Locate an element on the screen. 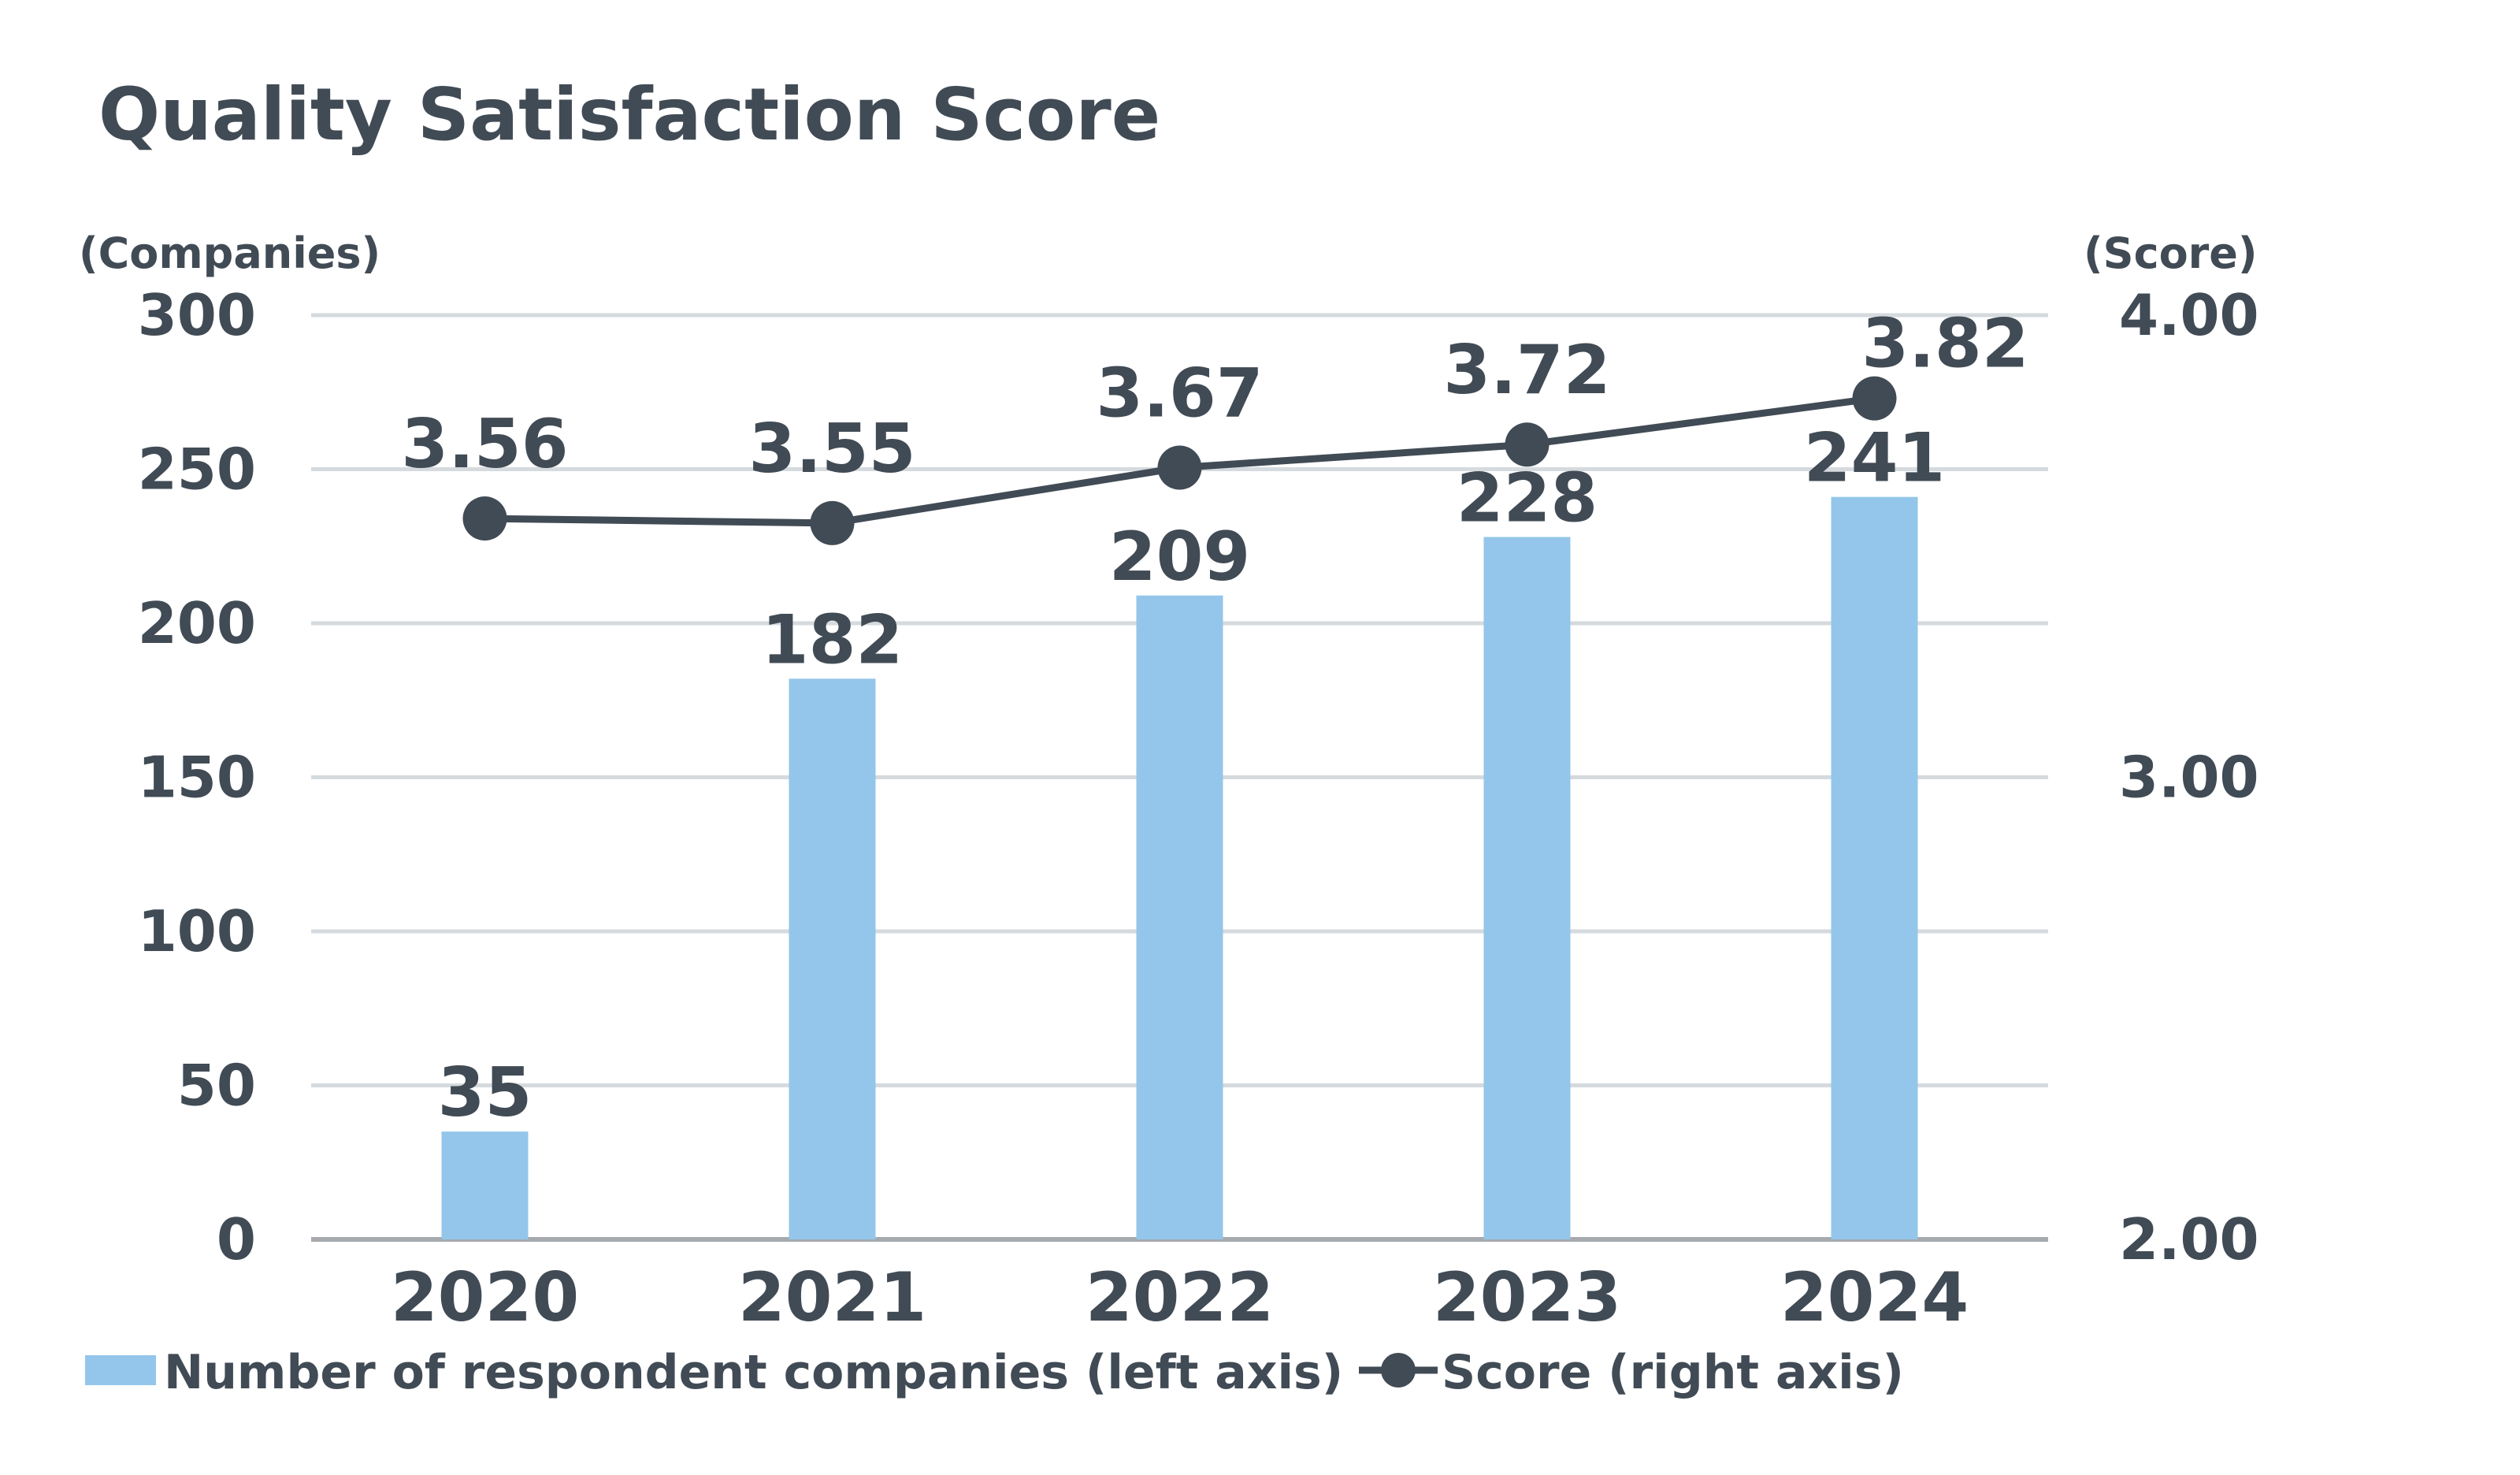 The image size is (2520, 1475). score-point-2021 is located at coordinates (832, 522).